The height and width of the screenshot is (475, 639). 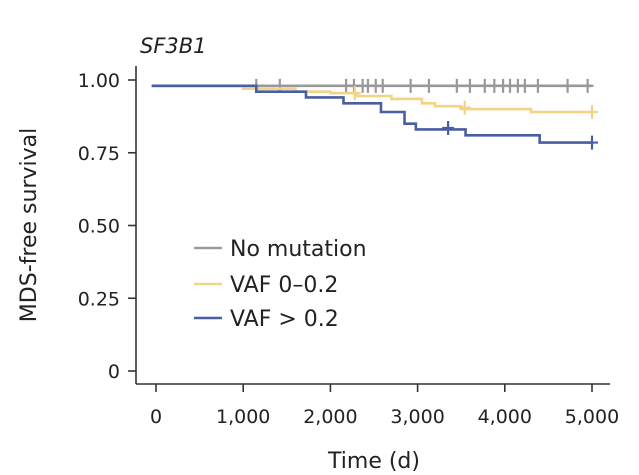 What do you see at coordinates (284, 285) in the screenshot?
I see `legend-label-vaf-low: VAF 0–0.2` at bounding box center [284, 285].